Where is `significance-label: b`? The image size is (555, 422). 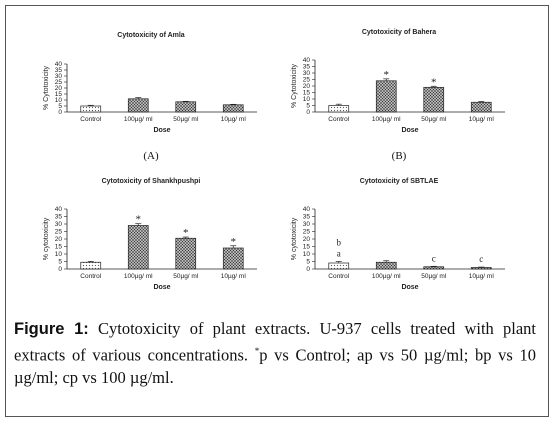 significance-label: b is located at coordinates (339, 243).